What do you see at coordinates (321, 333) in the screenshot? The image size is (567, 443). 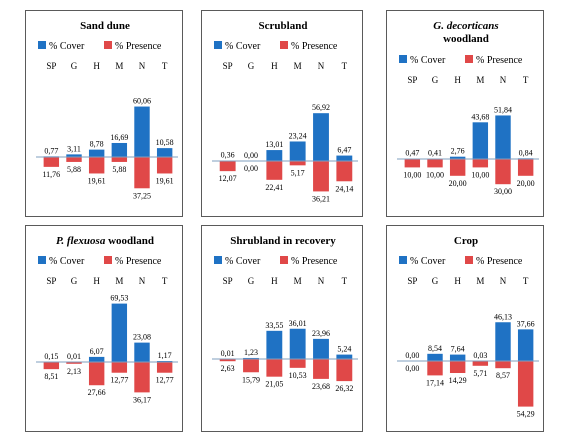 I see `data-label-cover: 23,96` at bounding box center [321, 333].